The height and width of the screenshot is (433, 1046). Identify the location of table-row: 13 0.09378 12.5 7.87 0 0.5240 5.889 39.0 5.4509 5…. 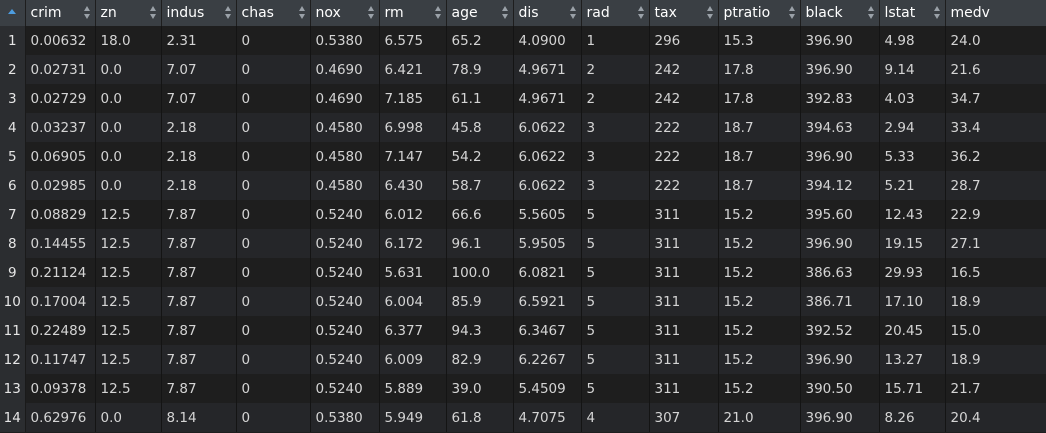
(523, 388).